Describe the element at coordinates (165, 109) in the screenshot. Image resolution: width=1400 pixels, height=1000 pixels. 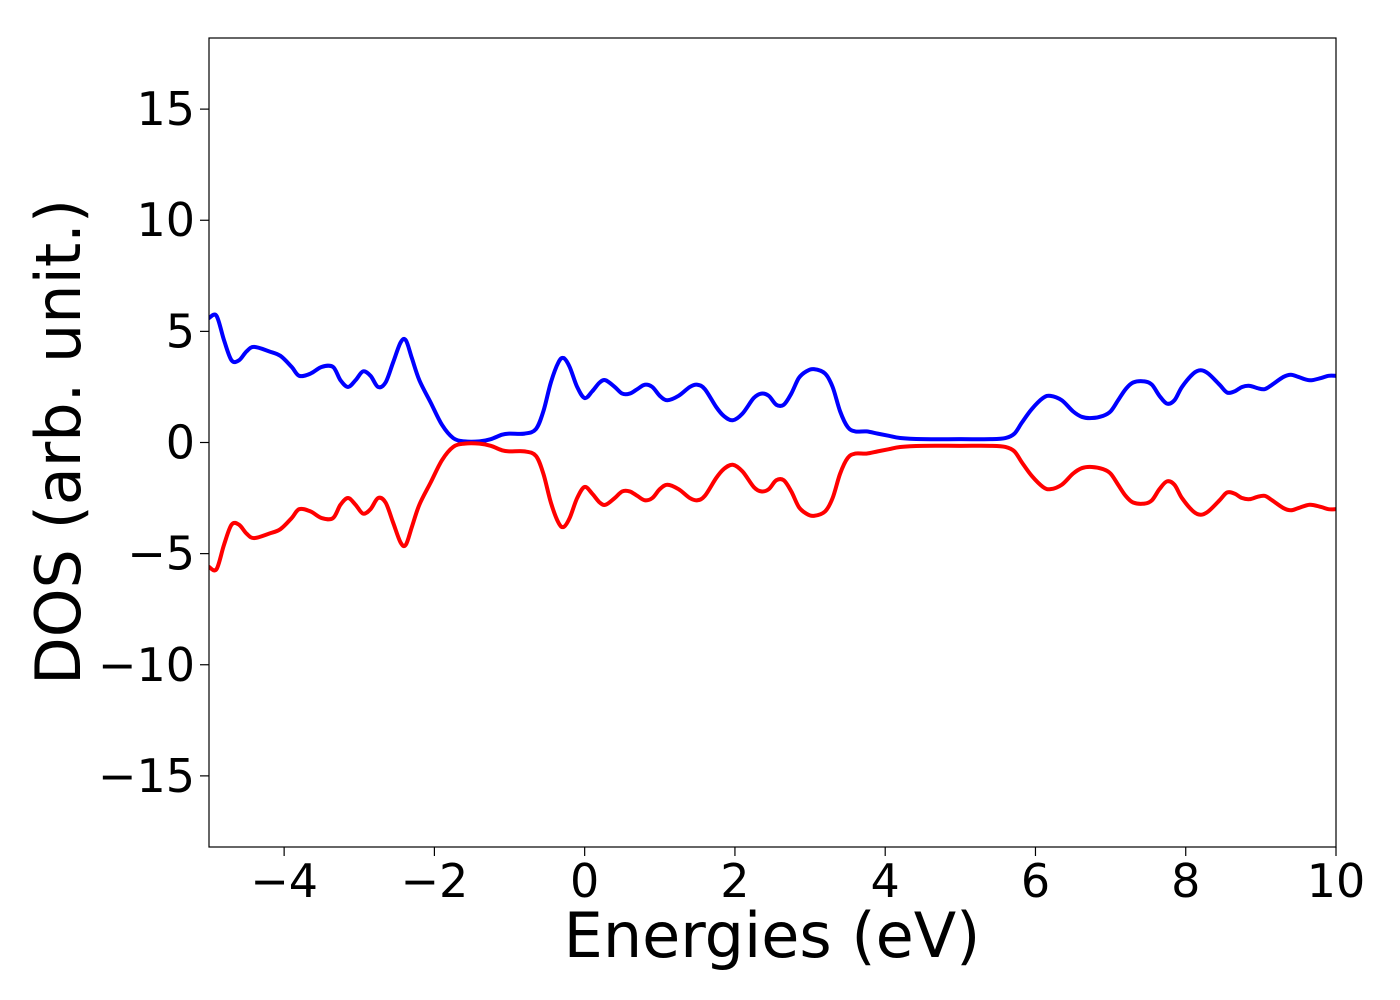
I see `y-tick-label: 15` at that location.